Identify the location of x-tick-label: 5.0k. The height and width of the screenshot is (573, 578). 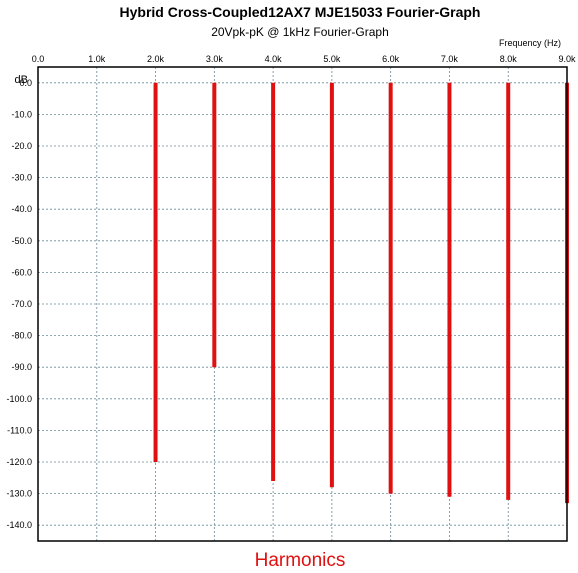
(332, 59).